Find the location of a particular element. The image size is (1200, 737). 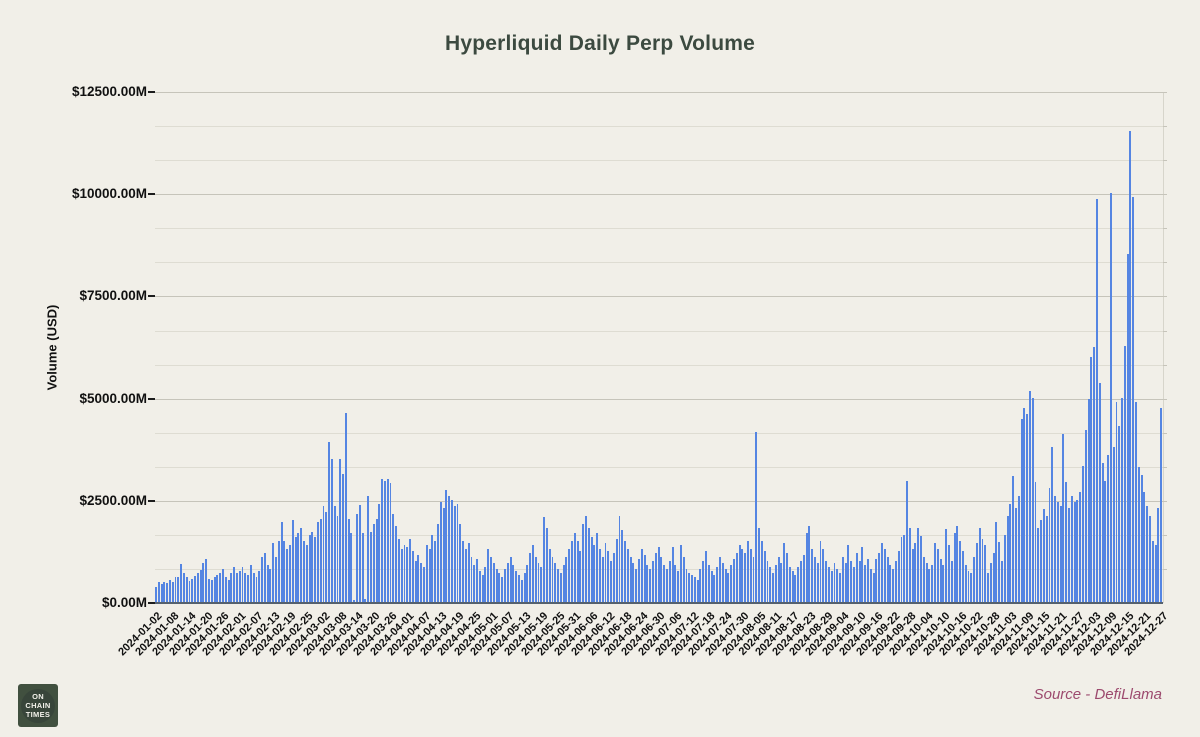

y-axis-title: Volume (USD) is located at coordinates (52, 347).